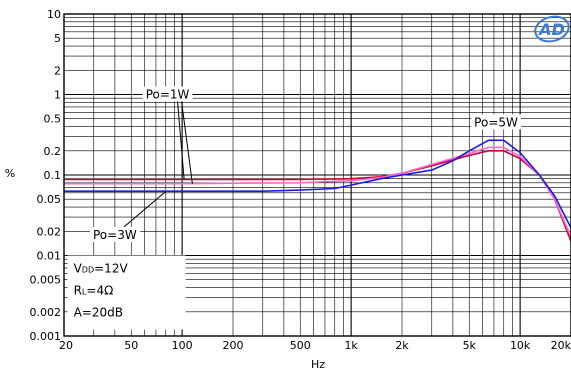 This screenshot has height=371, width=571. I want to click on y-tick-label: 0.02, so click(49, 231).